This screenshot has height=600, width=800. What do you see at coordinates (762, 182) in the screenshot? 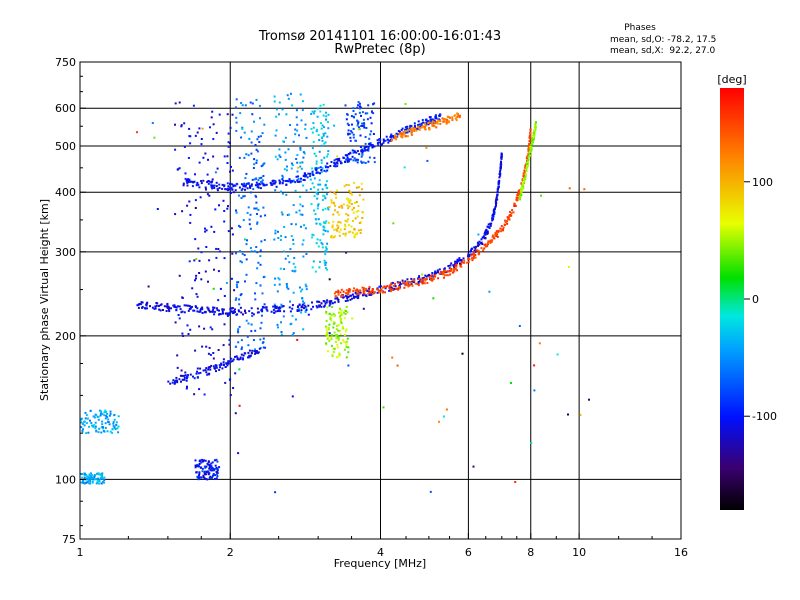
I see `colorbar-tick-label: 100` at bounding box center [762, 182].